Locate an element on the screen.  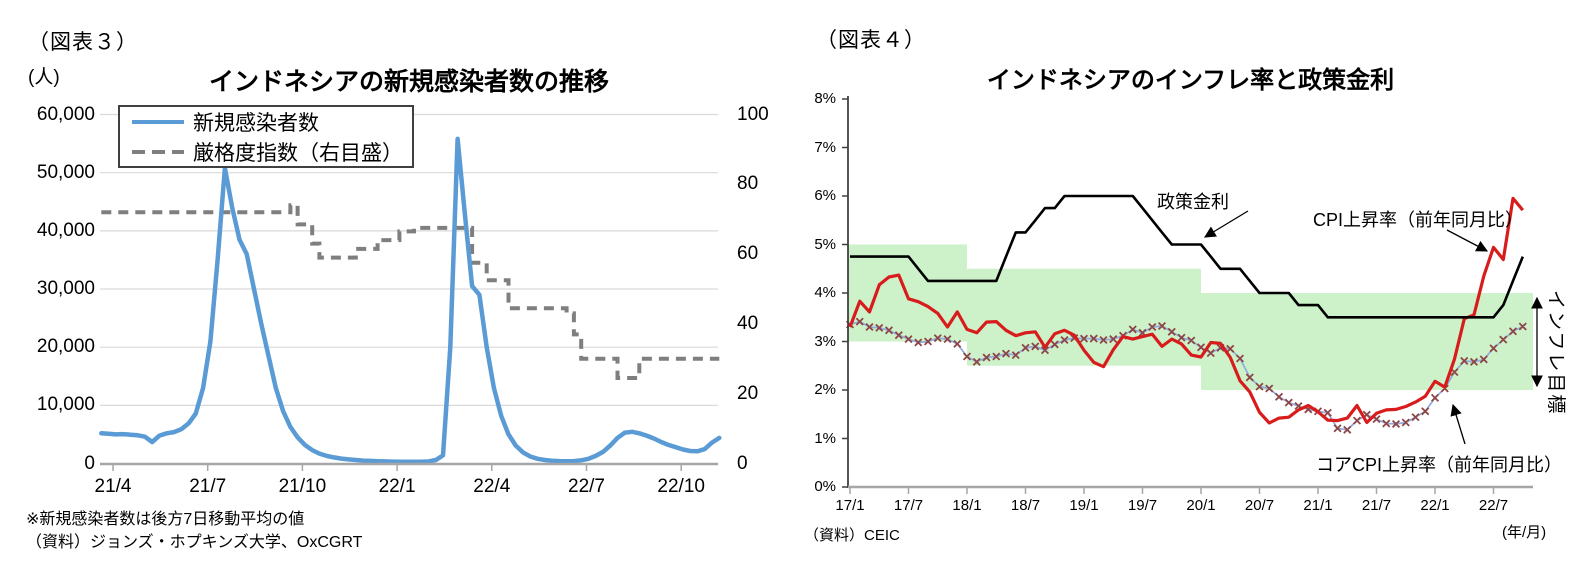
cpi-arrow is located at coordinates (1467, 240).